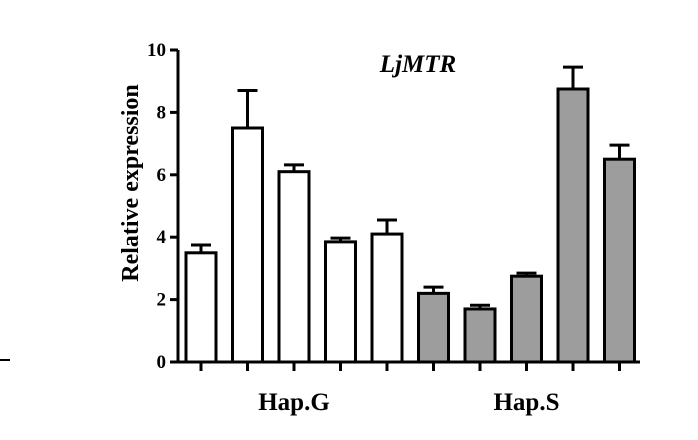 The width and height of the screenshot is (698, 440). I want to click on y-tick-label: 6, so click(162, 175).